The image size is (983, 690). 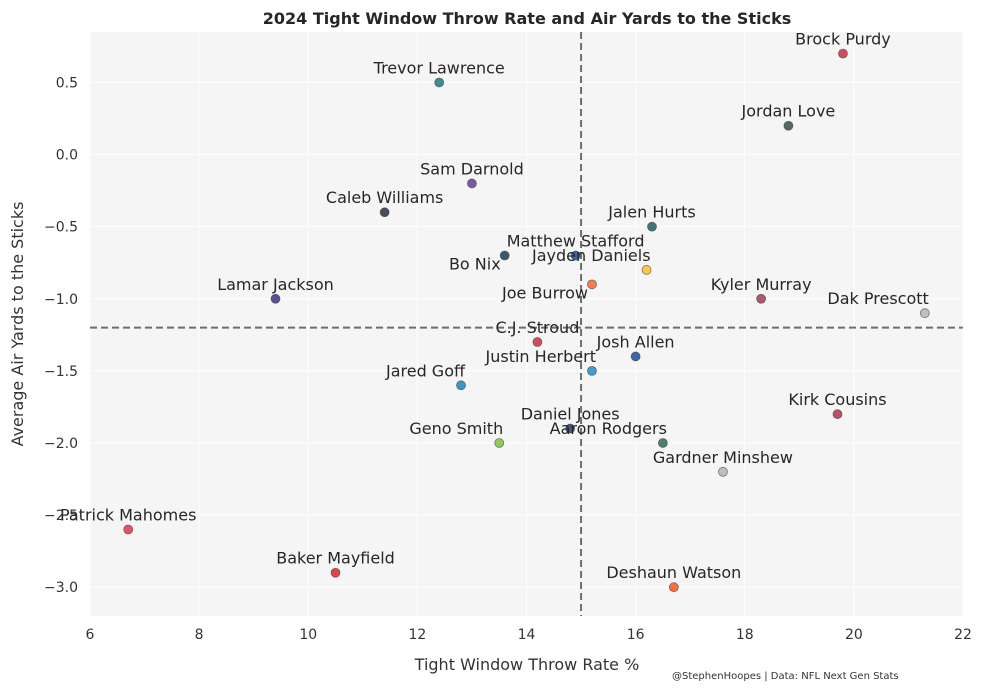 I want to click on point-label: Kirk Cousins, so click(x=837, y=399).